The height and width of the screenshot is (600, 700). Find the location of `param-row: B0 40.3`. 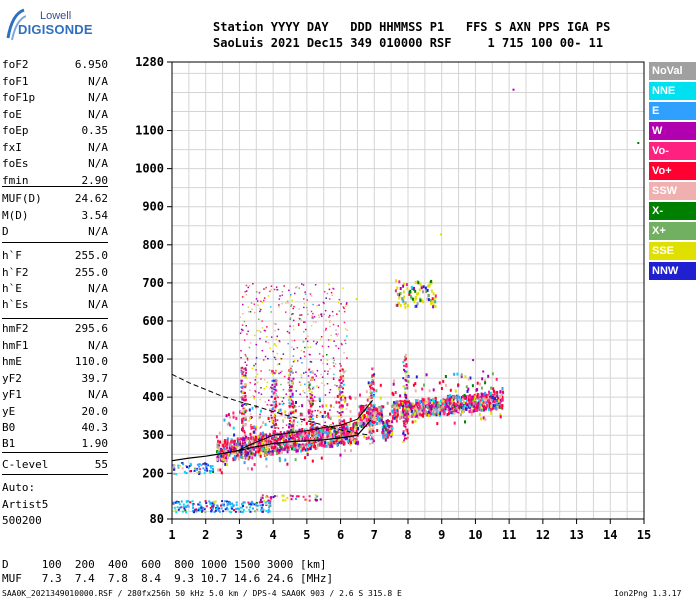

param-row: B0 40.3 is located at coordinates (55, 429).